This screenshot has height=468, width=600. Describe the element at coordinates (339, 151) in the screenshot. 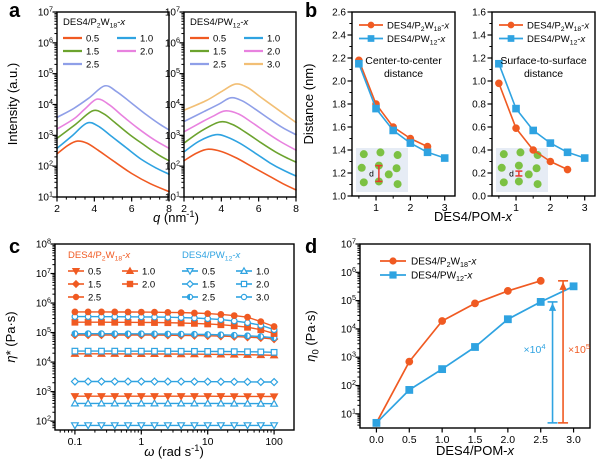

I see `svg-text: 1.4` at that location.